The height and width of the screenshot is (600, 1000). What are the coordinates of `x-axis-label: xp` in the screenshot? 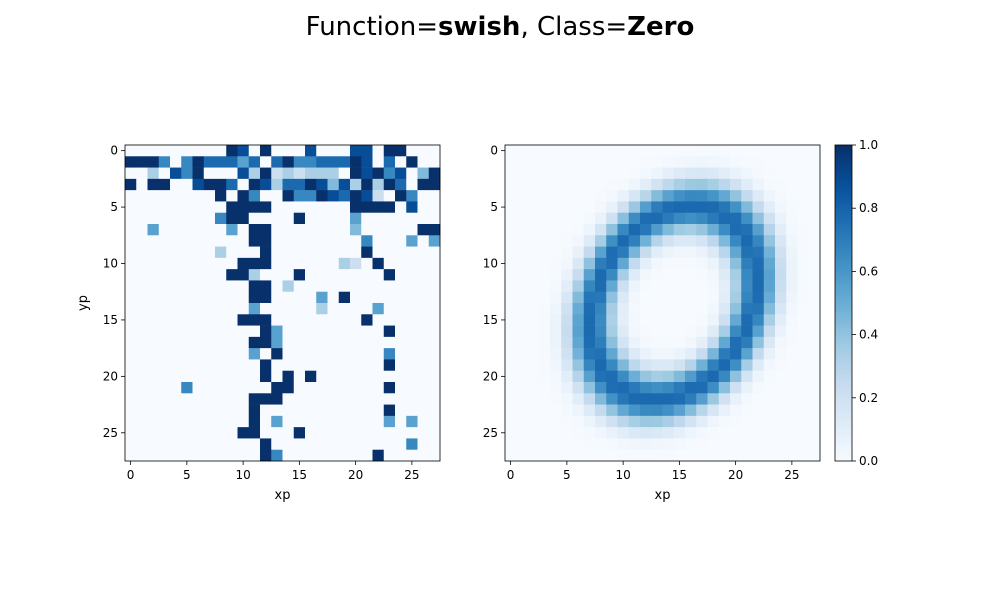 It's located at (663, 495).